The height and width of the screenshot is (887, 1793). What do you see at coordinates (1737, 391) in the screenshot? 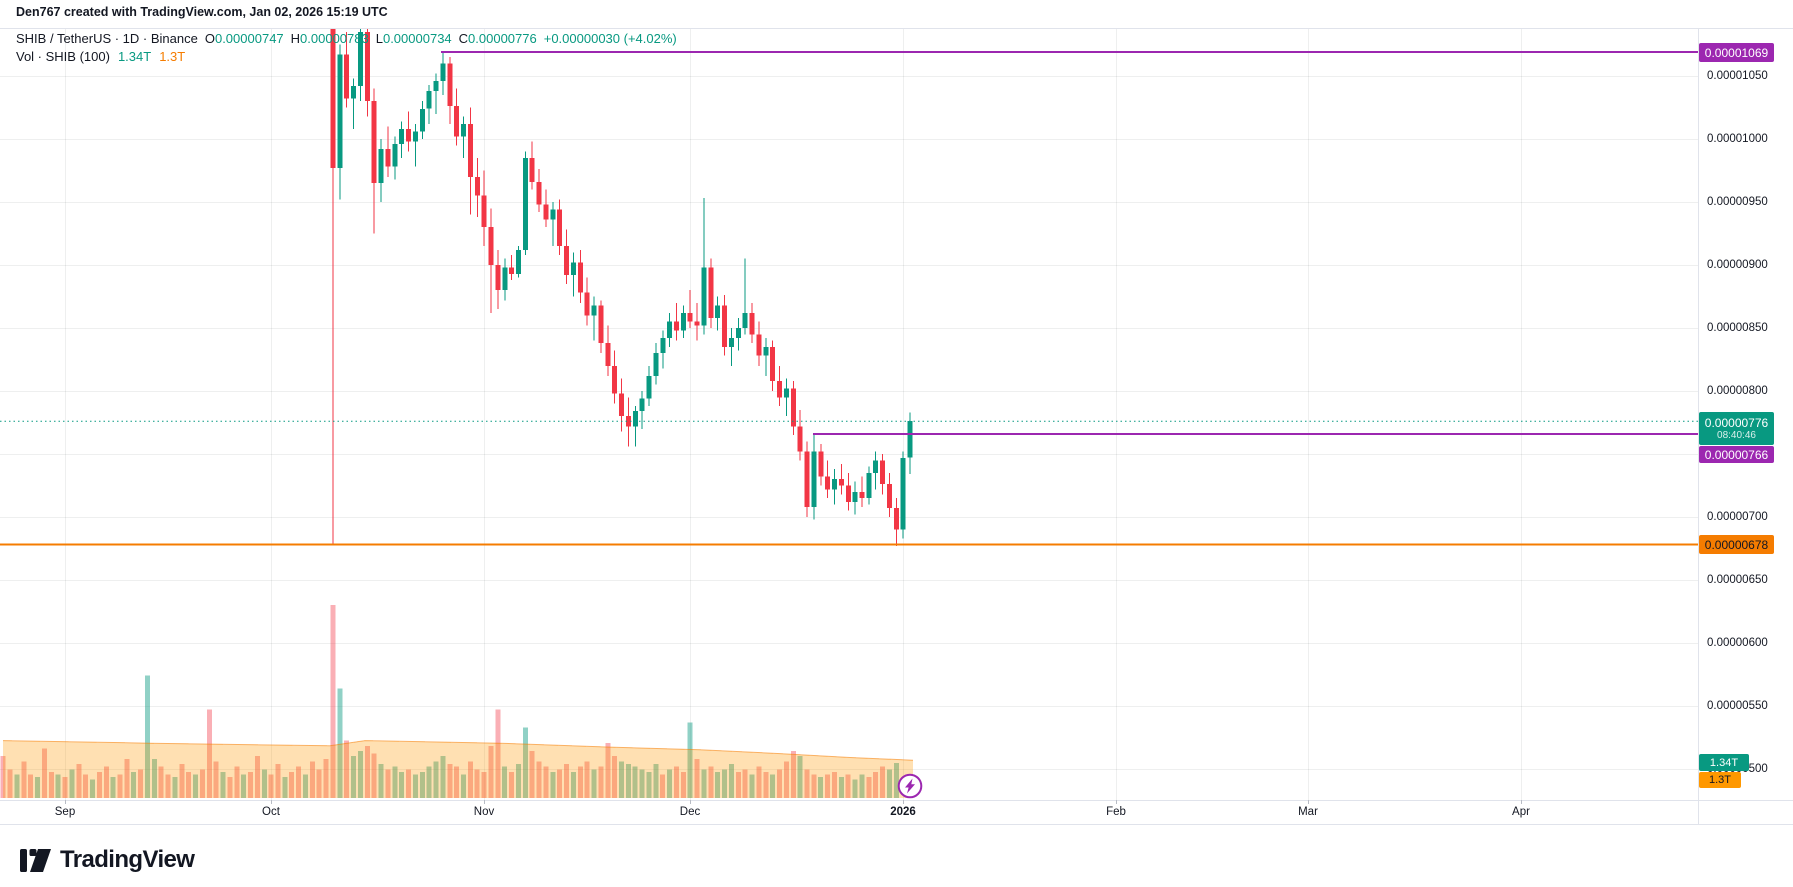
I see `price-axis-label: 0.00000800` at bounding box center [1737, 391].